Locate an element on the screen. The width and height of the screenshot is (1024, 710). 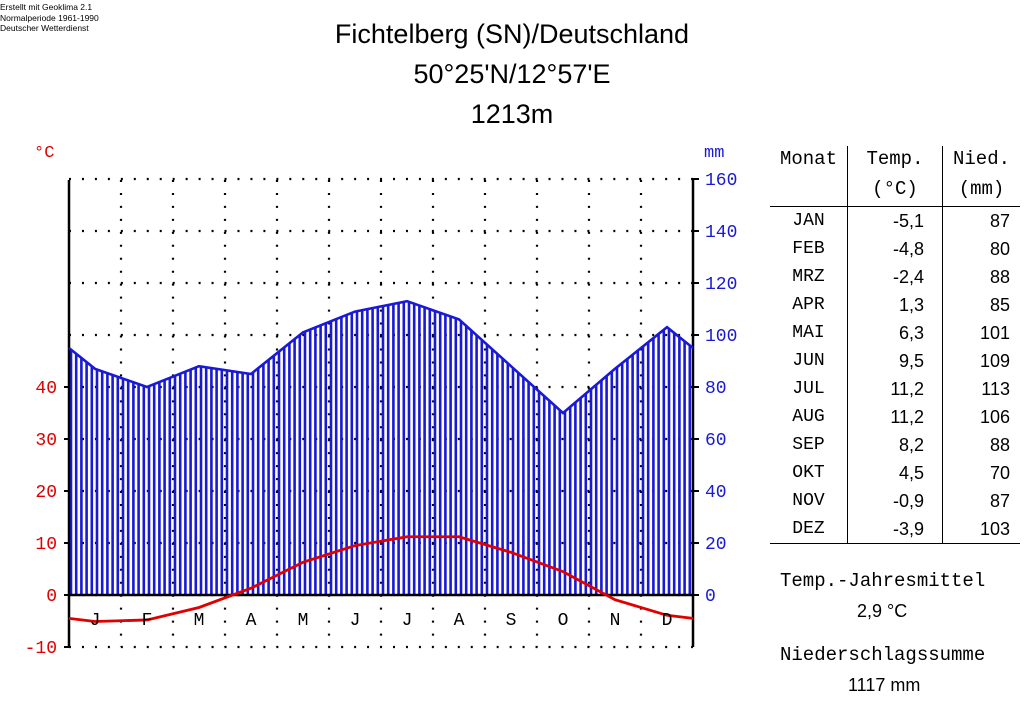
prec-cell: 80 is located at coordinates (981, 249).